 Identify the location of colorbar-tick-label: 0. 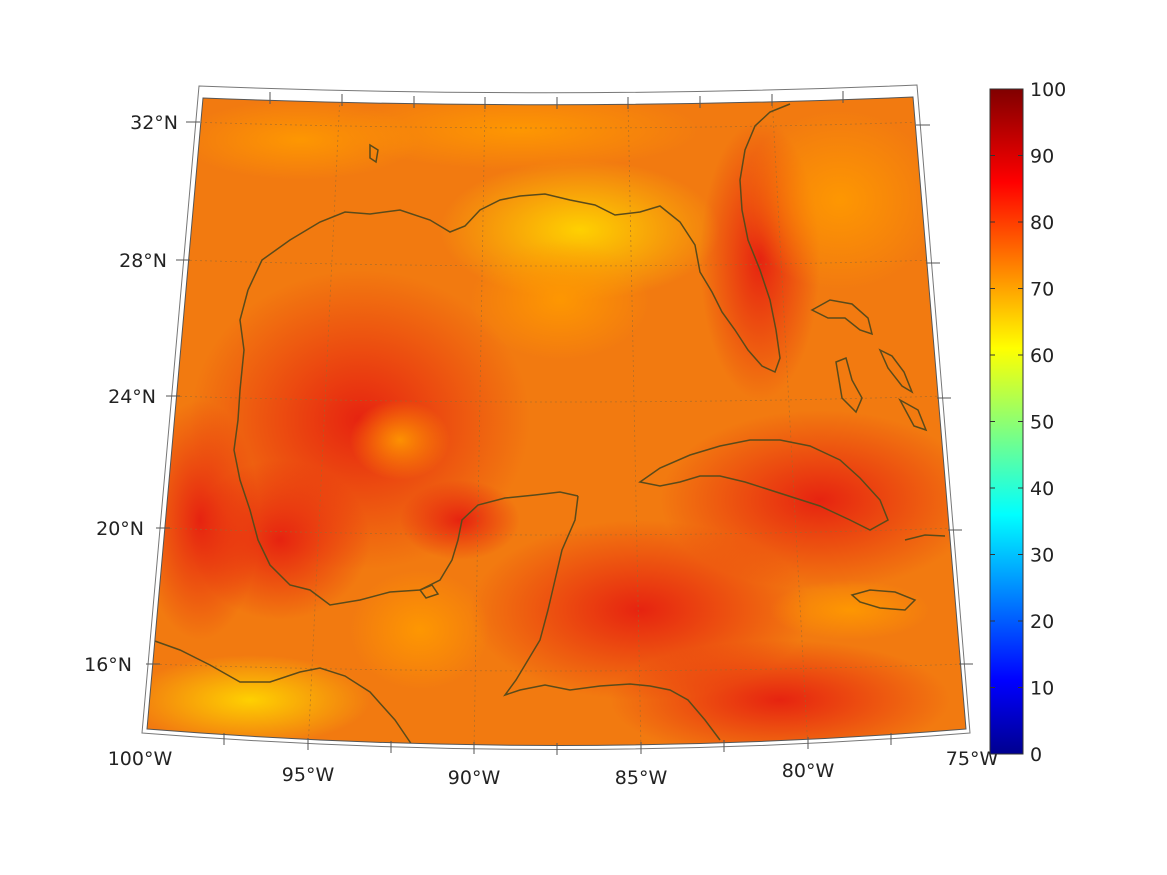
(1036, 755).